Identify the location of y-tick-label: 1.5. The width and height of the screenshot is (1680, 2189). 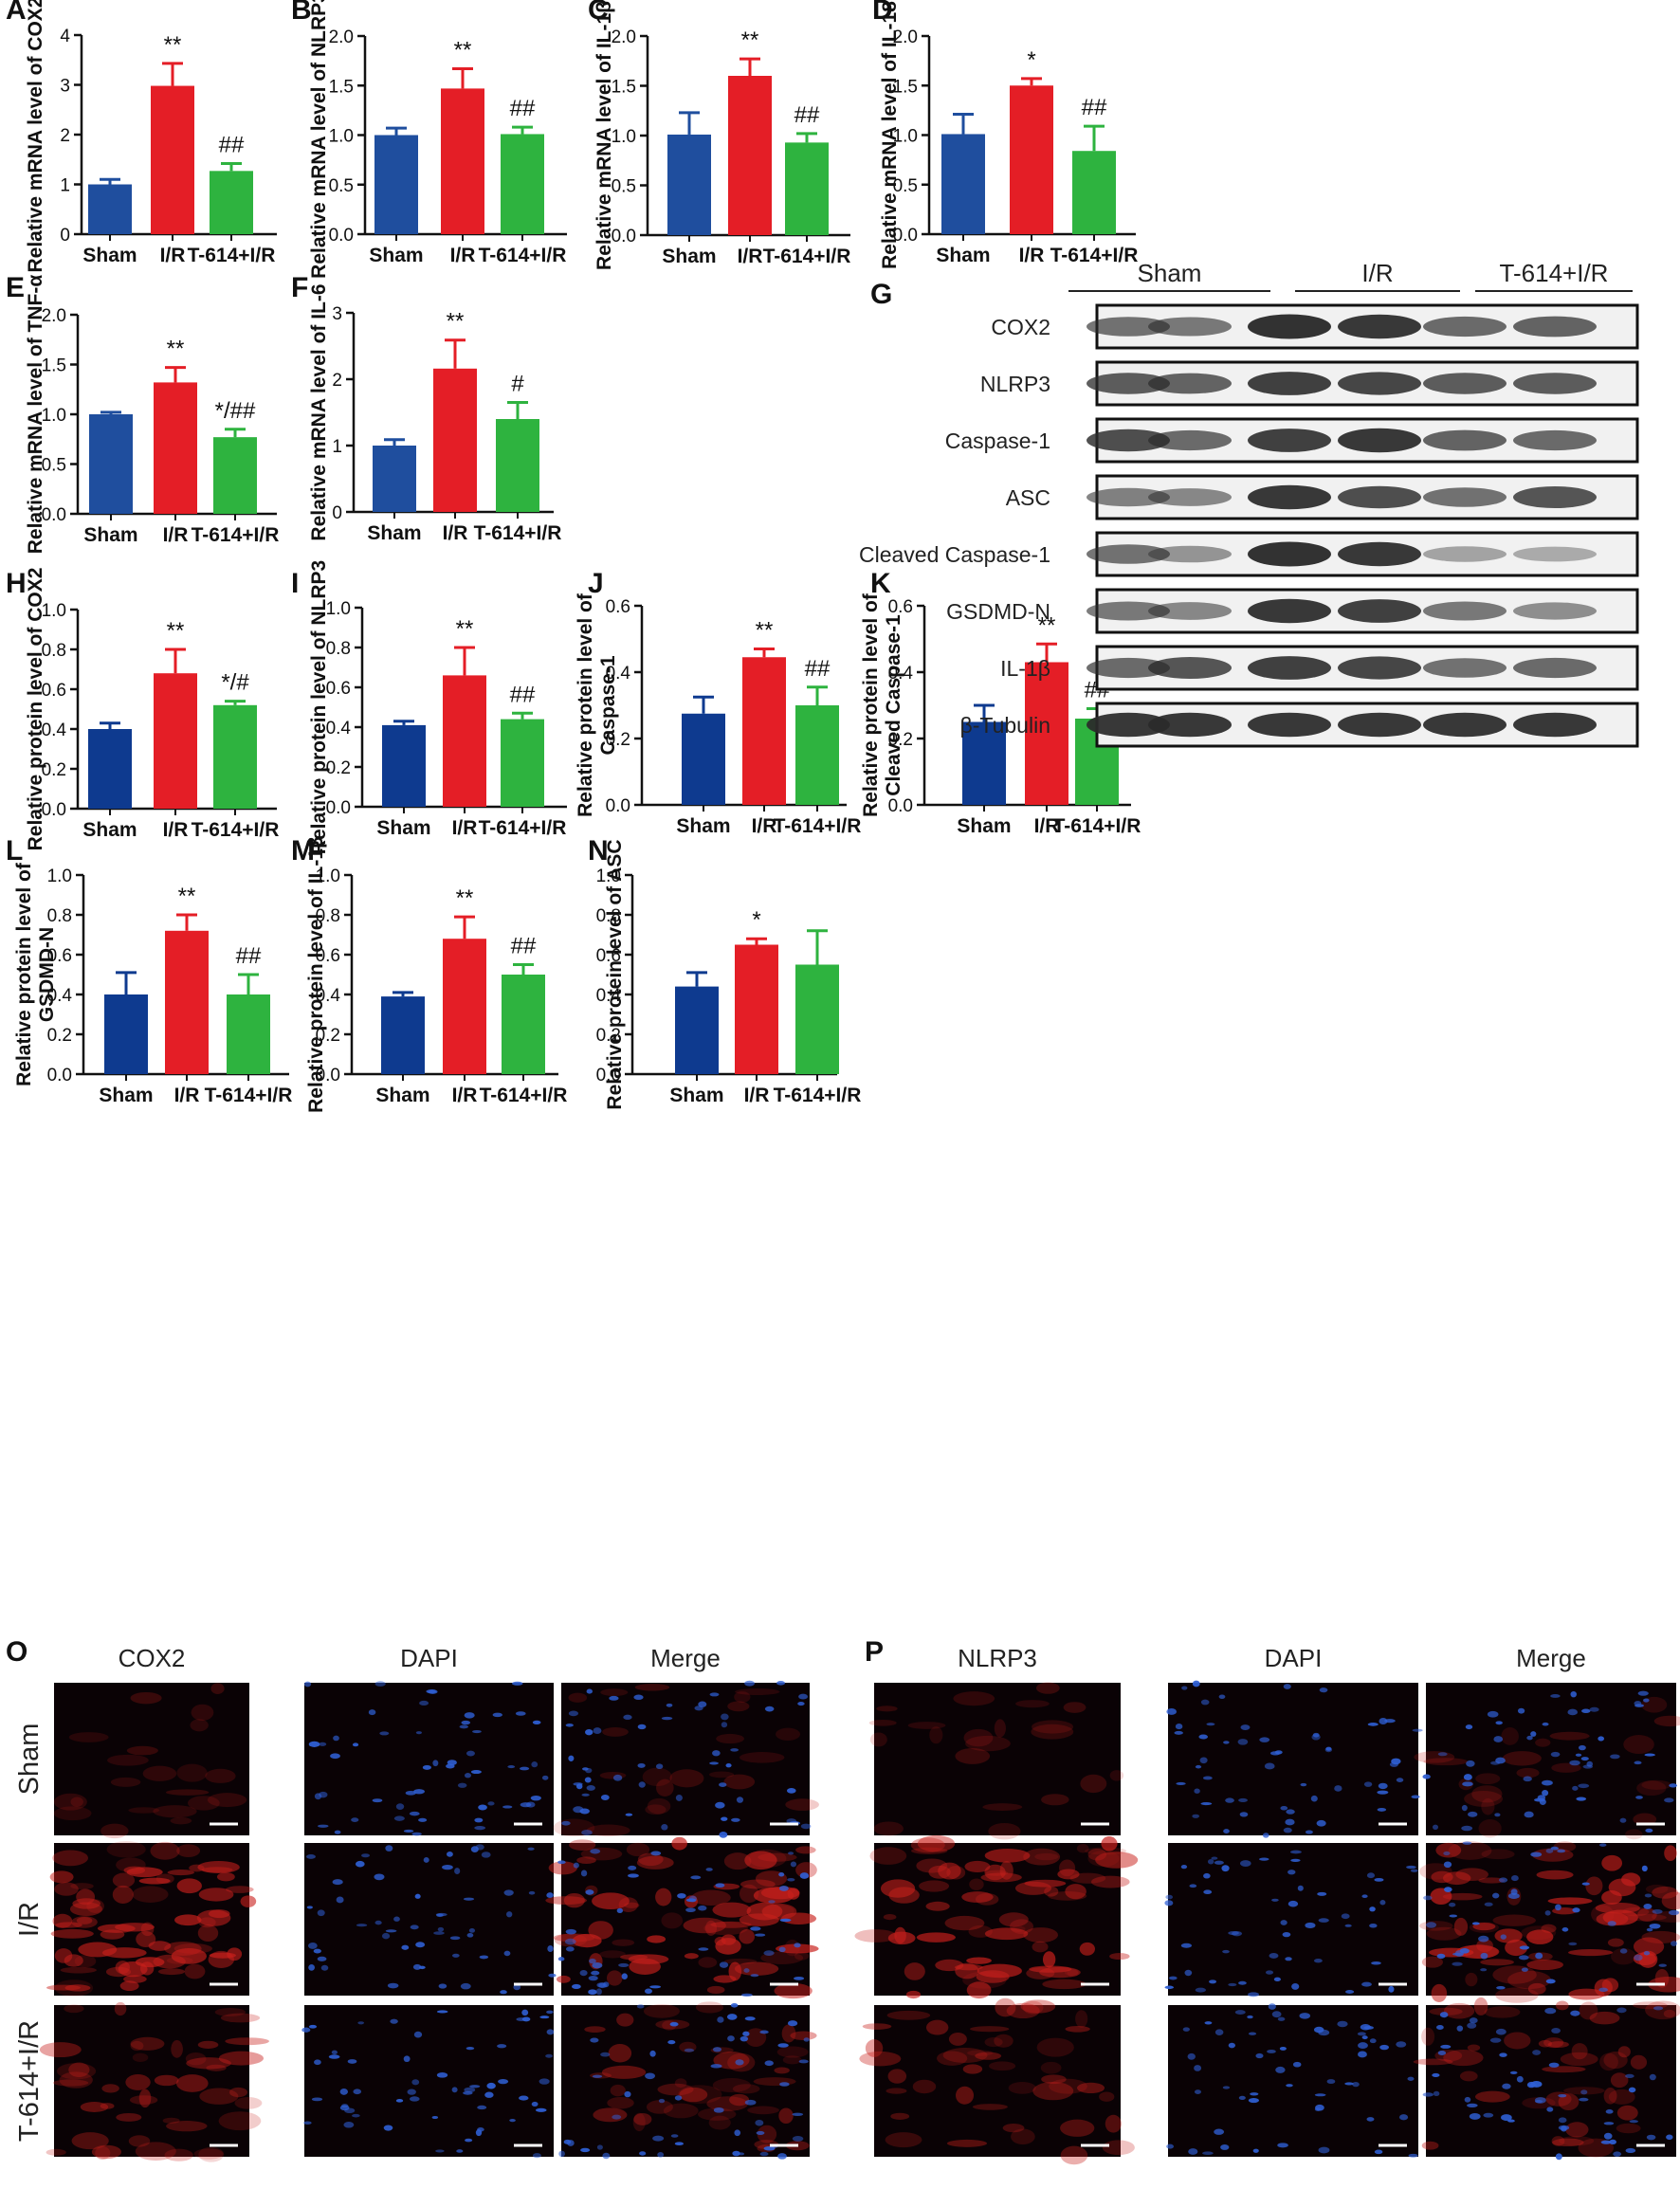
(341, 87).